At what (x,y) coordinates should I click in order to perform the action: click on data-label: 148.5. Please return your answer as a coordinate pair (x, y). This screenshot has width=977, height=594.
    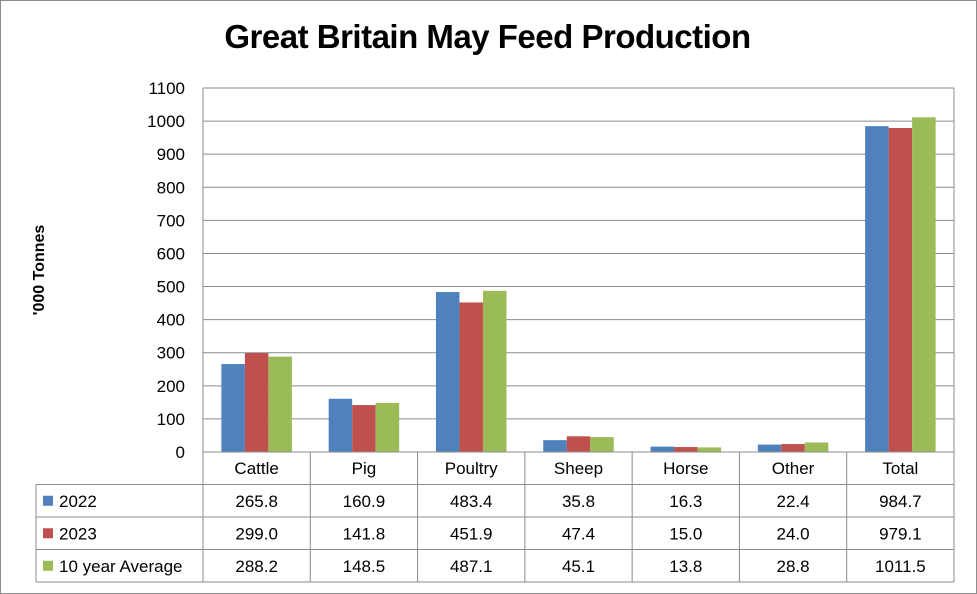
    Looking at the image, I should click on (364, 566).